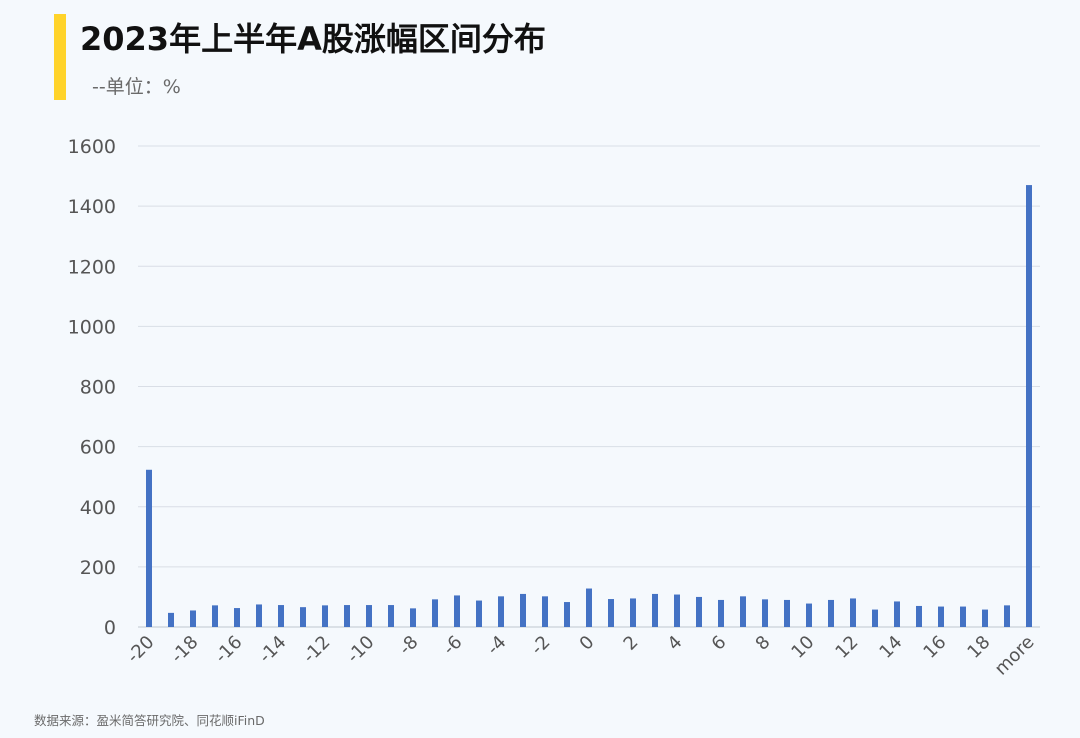 This screenshot has width=1080, height=738. Describe the element at coordinates (719, 643) in the screenshot. I see `x-tick-label: 6` at that location.